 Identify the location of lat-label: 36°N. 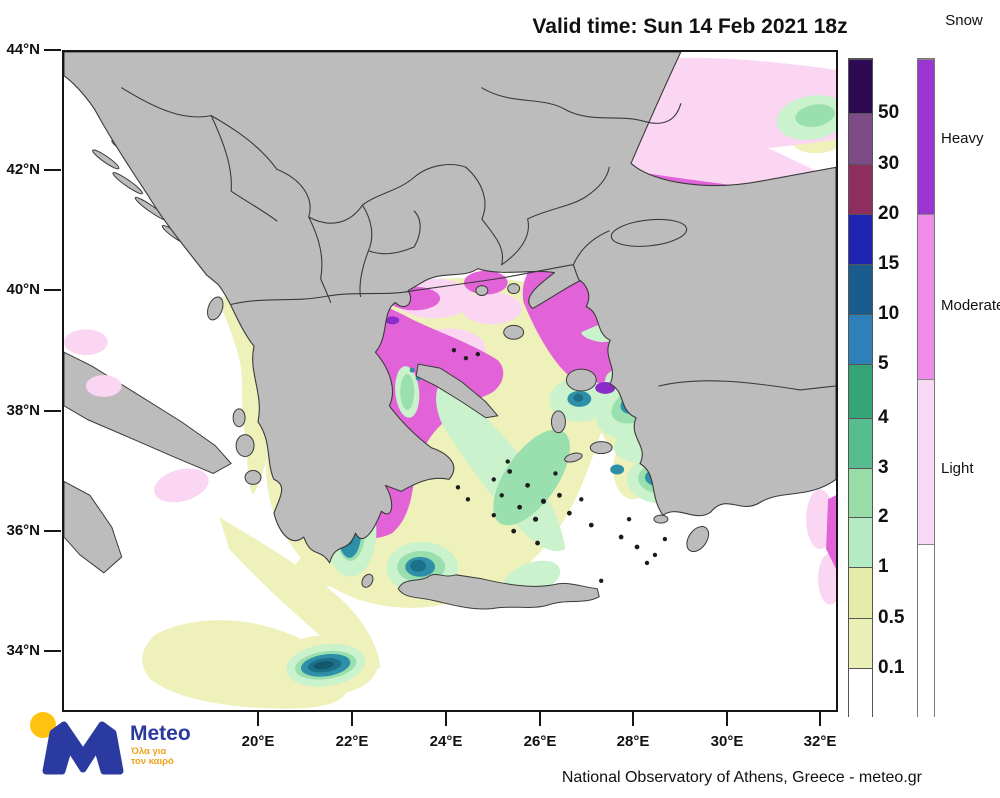
(23, 530).